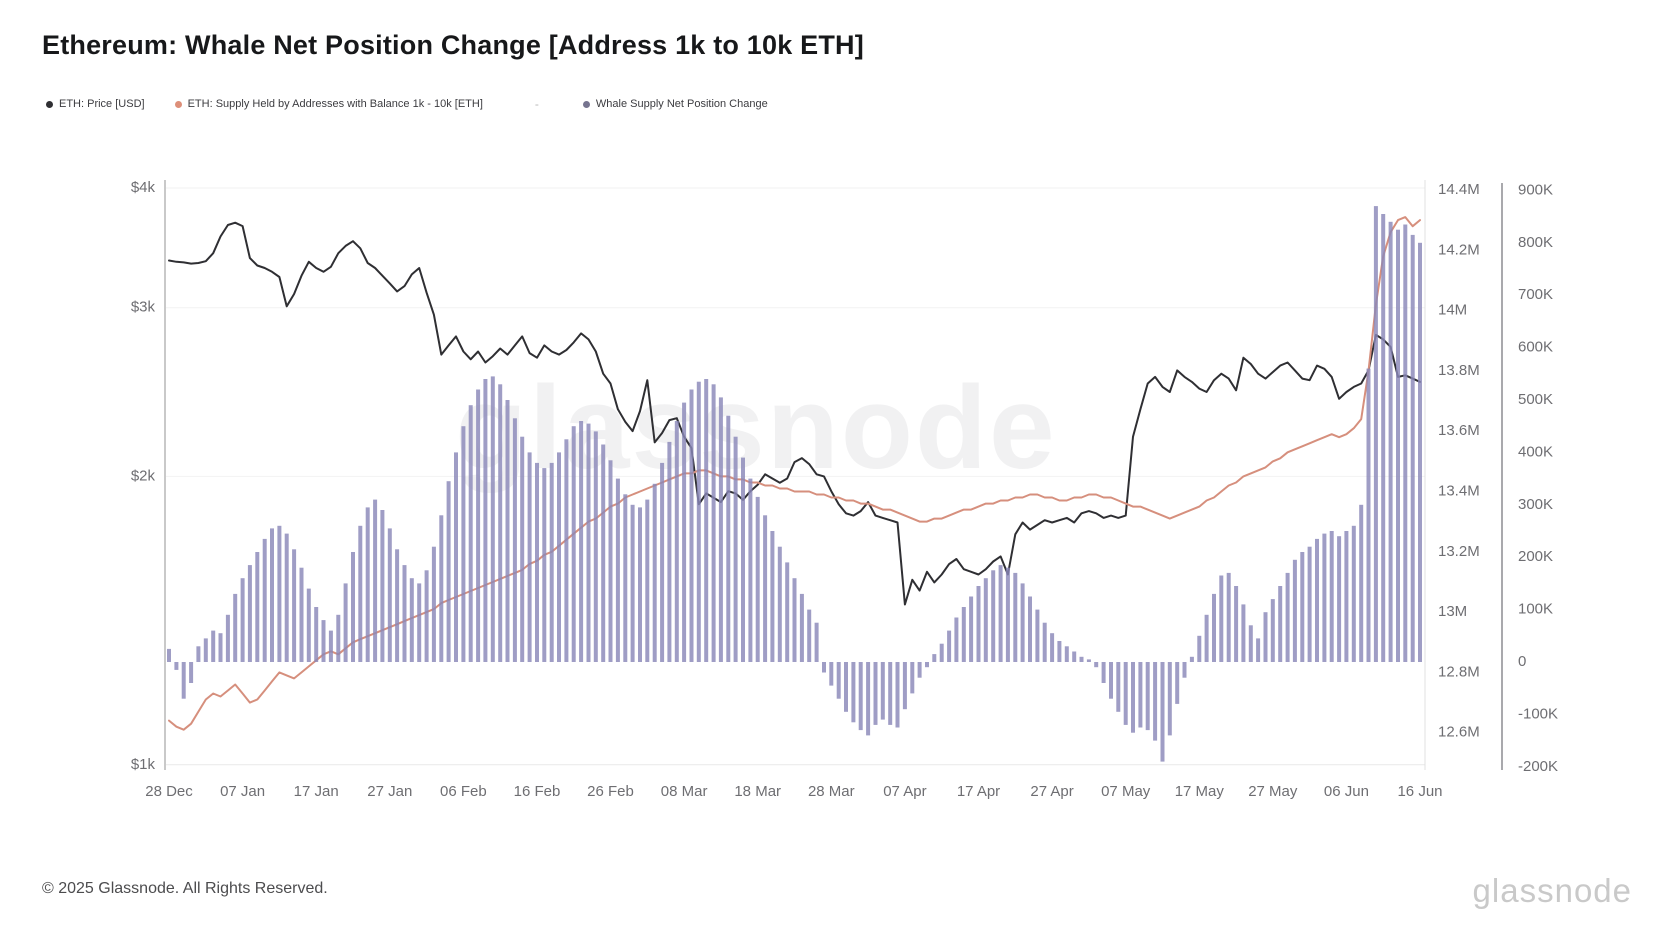 Image resolution: width=1680 pixels, height=944 pixels. I want to click on legend-item-whale-net-position: Whale Supply Net Position Change, so click(675, 104).